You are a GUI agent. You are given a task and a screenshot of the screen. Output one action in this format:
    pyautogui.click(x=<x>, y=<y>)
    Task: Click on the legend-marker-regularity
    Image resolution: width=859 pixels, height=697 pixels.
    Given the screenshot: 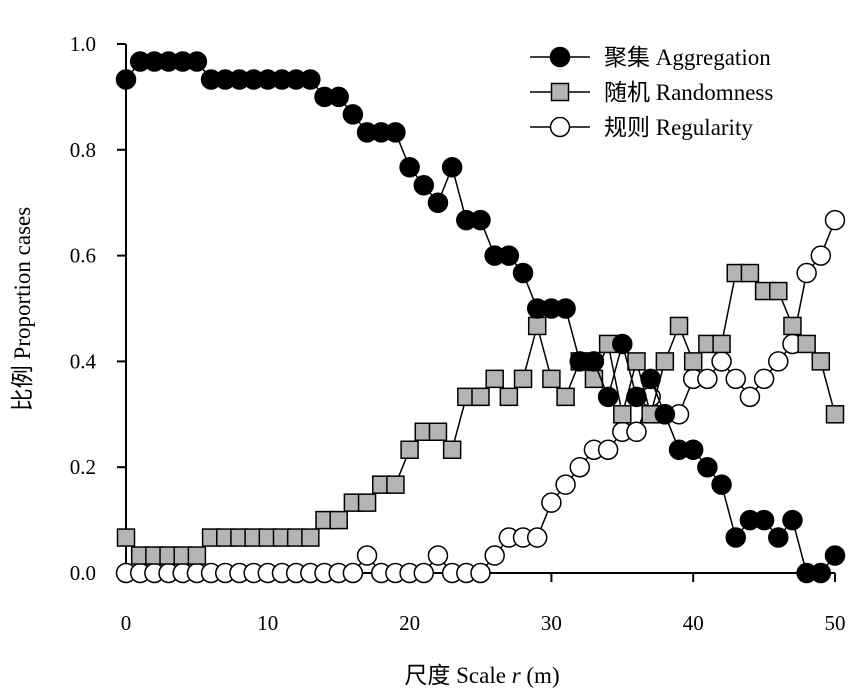 What is the action you would take?
    pyautogui.click(x=560, y=127)
    